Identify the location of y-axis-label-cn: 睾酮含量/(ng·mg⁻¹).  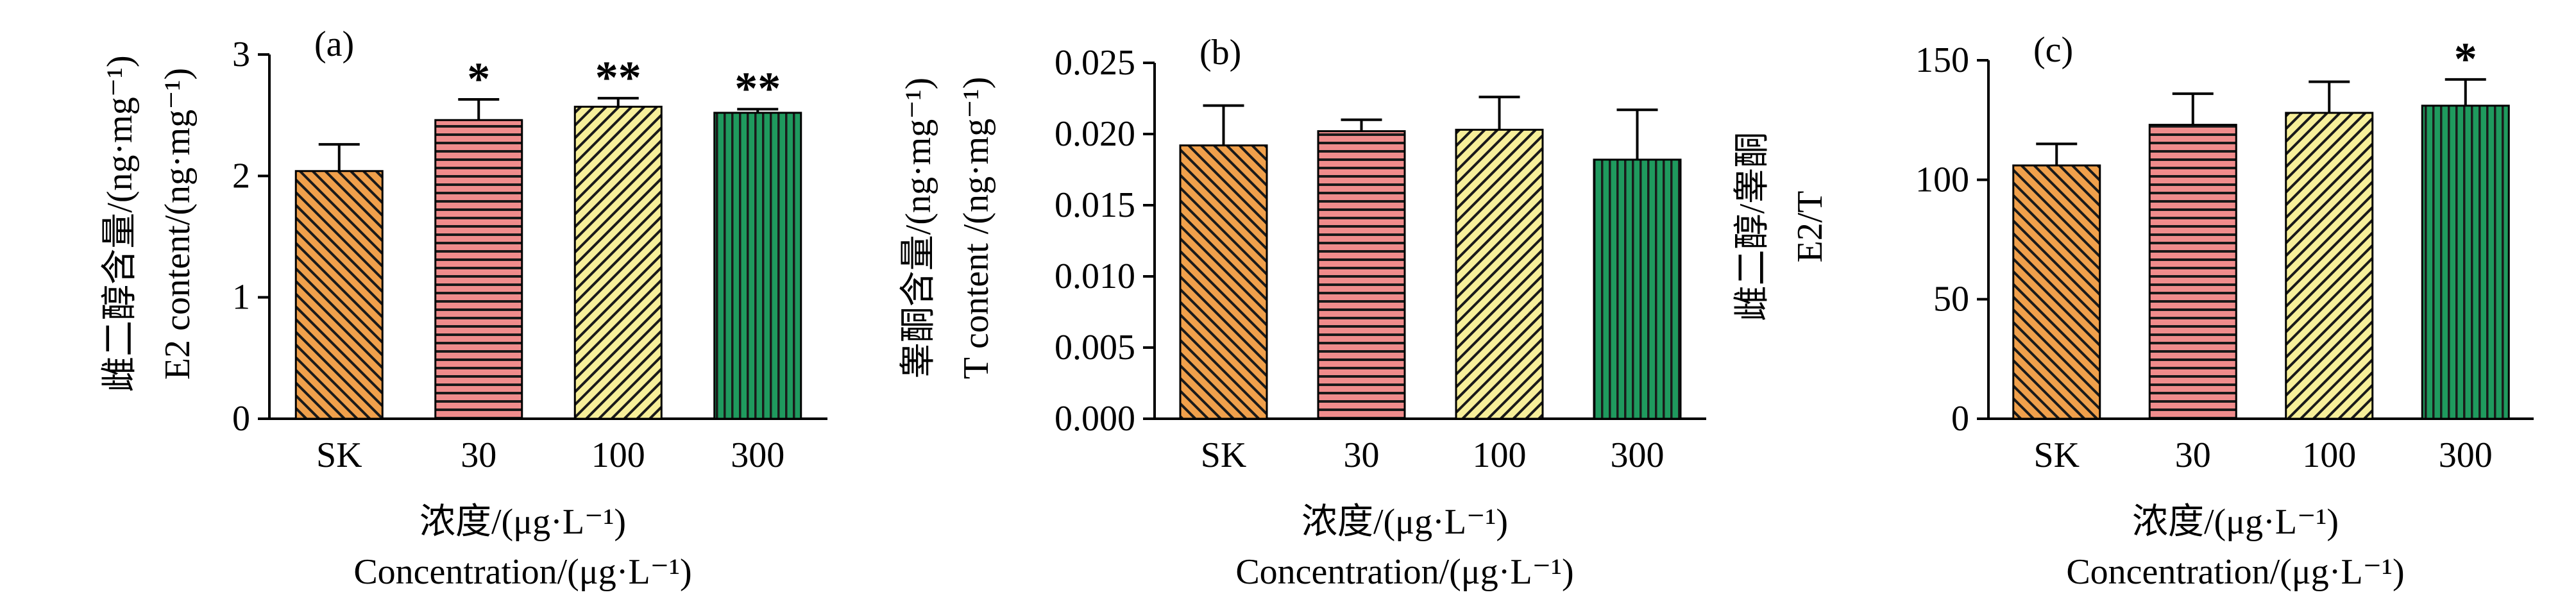
(918, 228).